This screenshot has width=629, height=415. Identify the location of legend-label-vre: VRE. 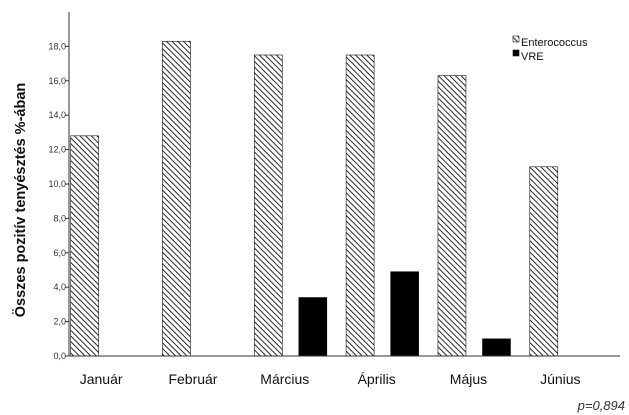
(532, 57).